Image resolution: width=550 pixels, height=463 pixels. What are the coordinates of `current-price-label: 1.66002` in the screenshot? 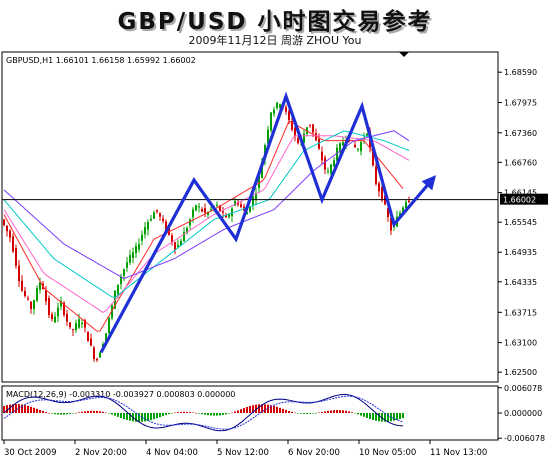 It's located at (519, 200).